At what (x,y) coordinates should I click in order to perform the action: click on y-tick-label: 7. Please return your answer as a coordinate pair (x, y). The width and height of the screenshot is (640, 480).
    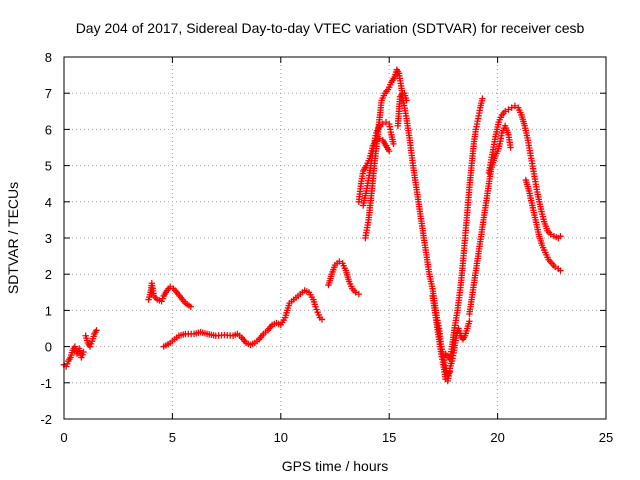
    Looking at the image, I should click on (48, 93).